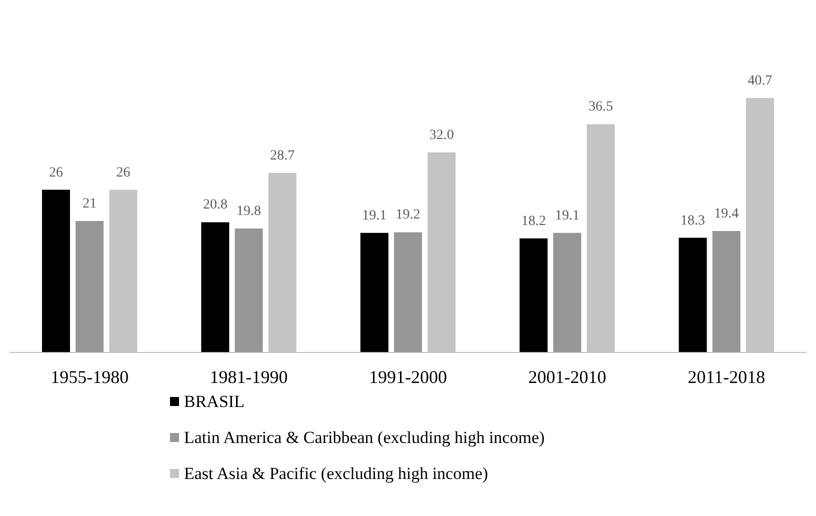  I want to click on data-label: 32.0, so click(441, 135).